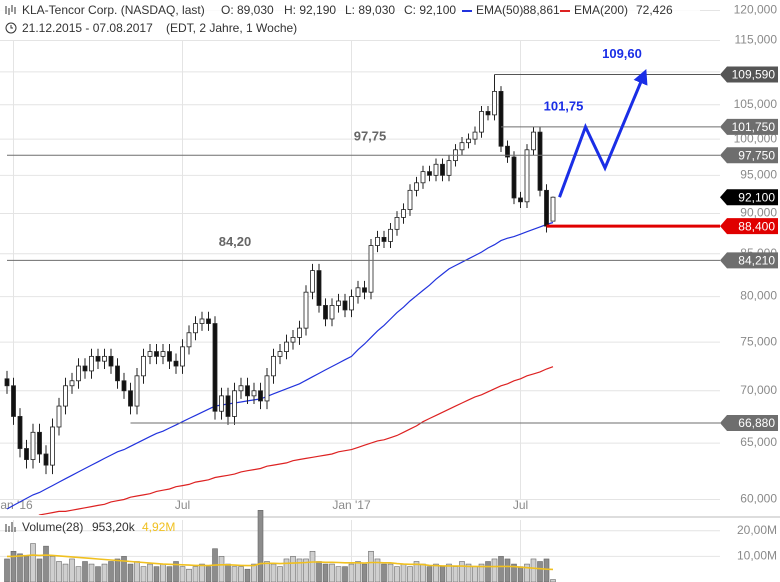 This screenshot has height=582, width=780. What do you see at coordinates (758, 175) in the screenshot?
I see `y-tick-label: 95,000` at bounding box center [758, 175].